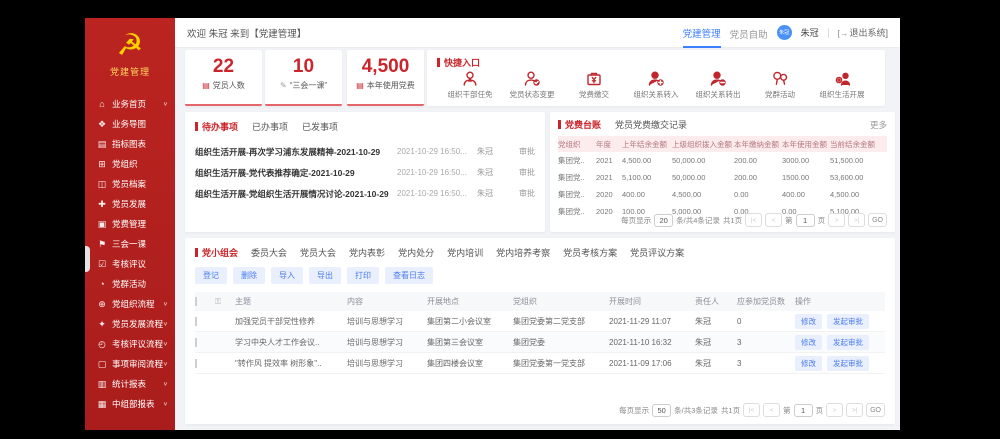 The image size is (1000, 439). I want to click on sidebar-item-business-home: ⌂ 业务首页 ∨, so click(130, 104).